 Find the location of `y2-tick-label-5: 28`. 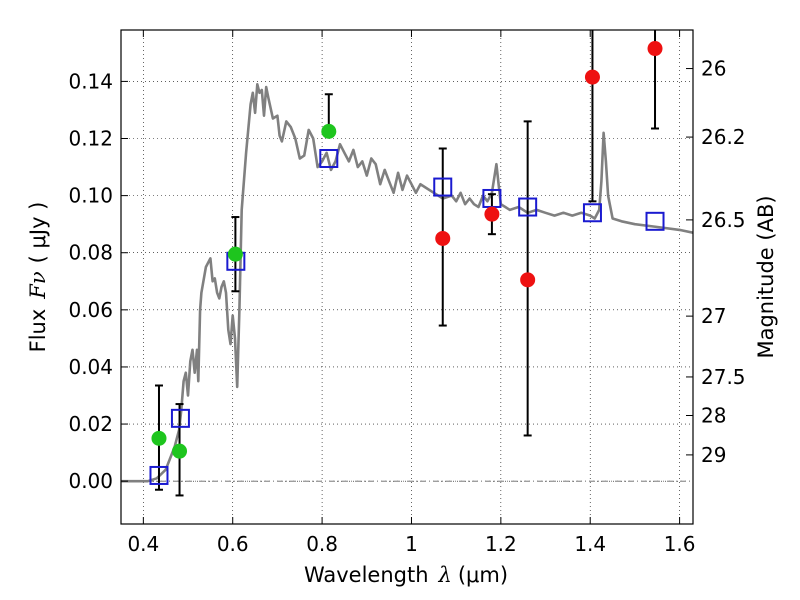

y2-tick-label-5: 28 is located at coordinates (713, 415).